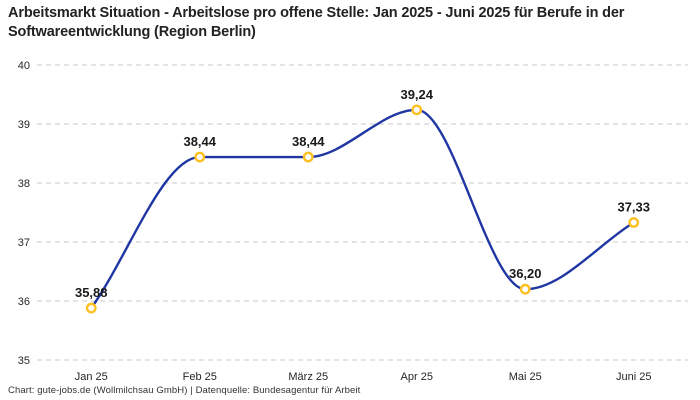 Image resolution: width=700 pixels, height=400 pixels. What do you see at coordinates (633, 207) in the screenshot?
I see `data-point-value-label: 37,33` at bounding box center [633, 207].